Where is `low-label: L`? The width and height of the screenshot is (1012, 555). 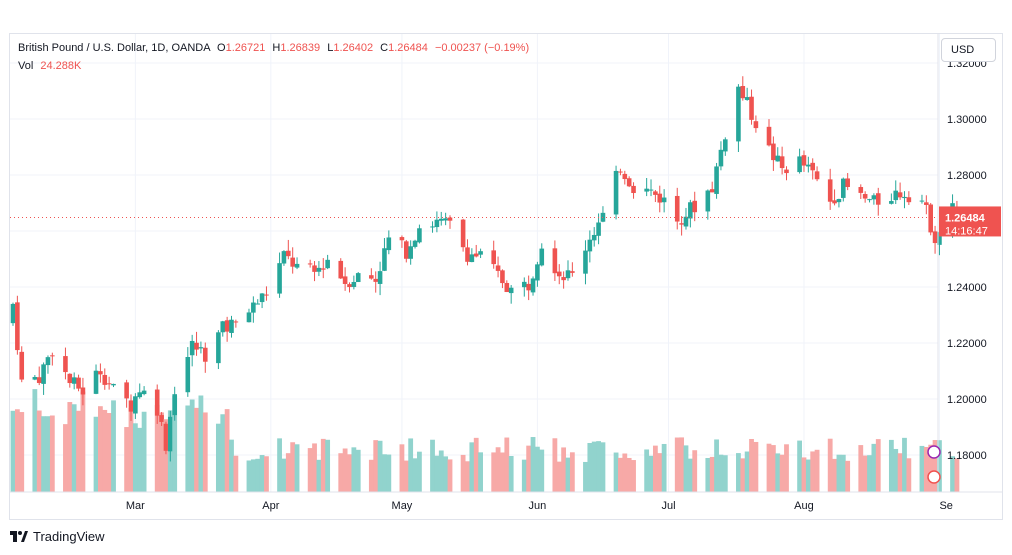 low-label: L is located at coordinates (330, 48).